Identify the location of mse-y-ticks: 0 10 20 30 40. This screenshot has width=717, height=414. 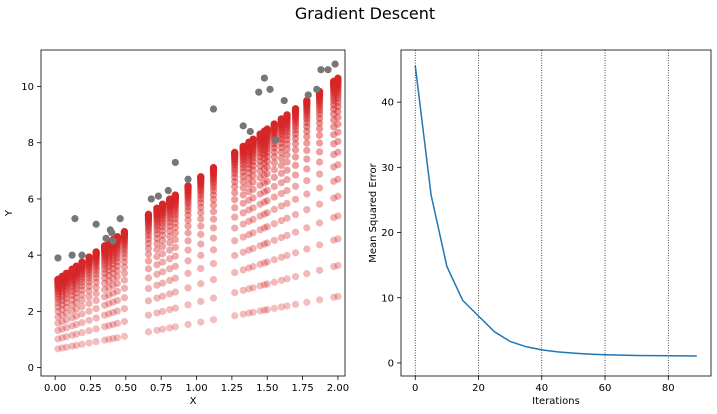
(391, 233).